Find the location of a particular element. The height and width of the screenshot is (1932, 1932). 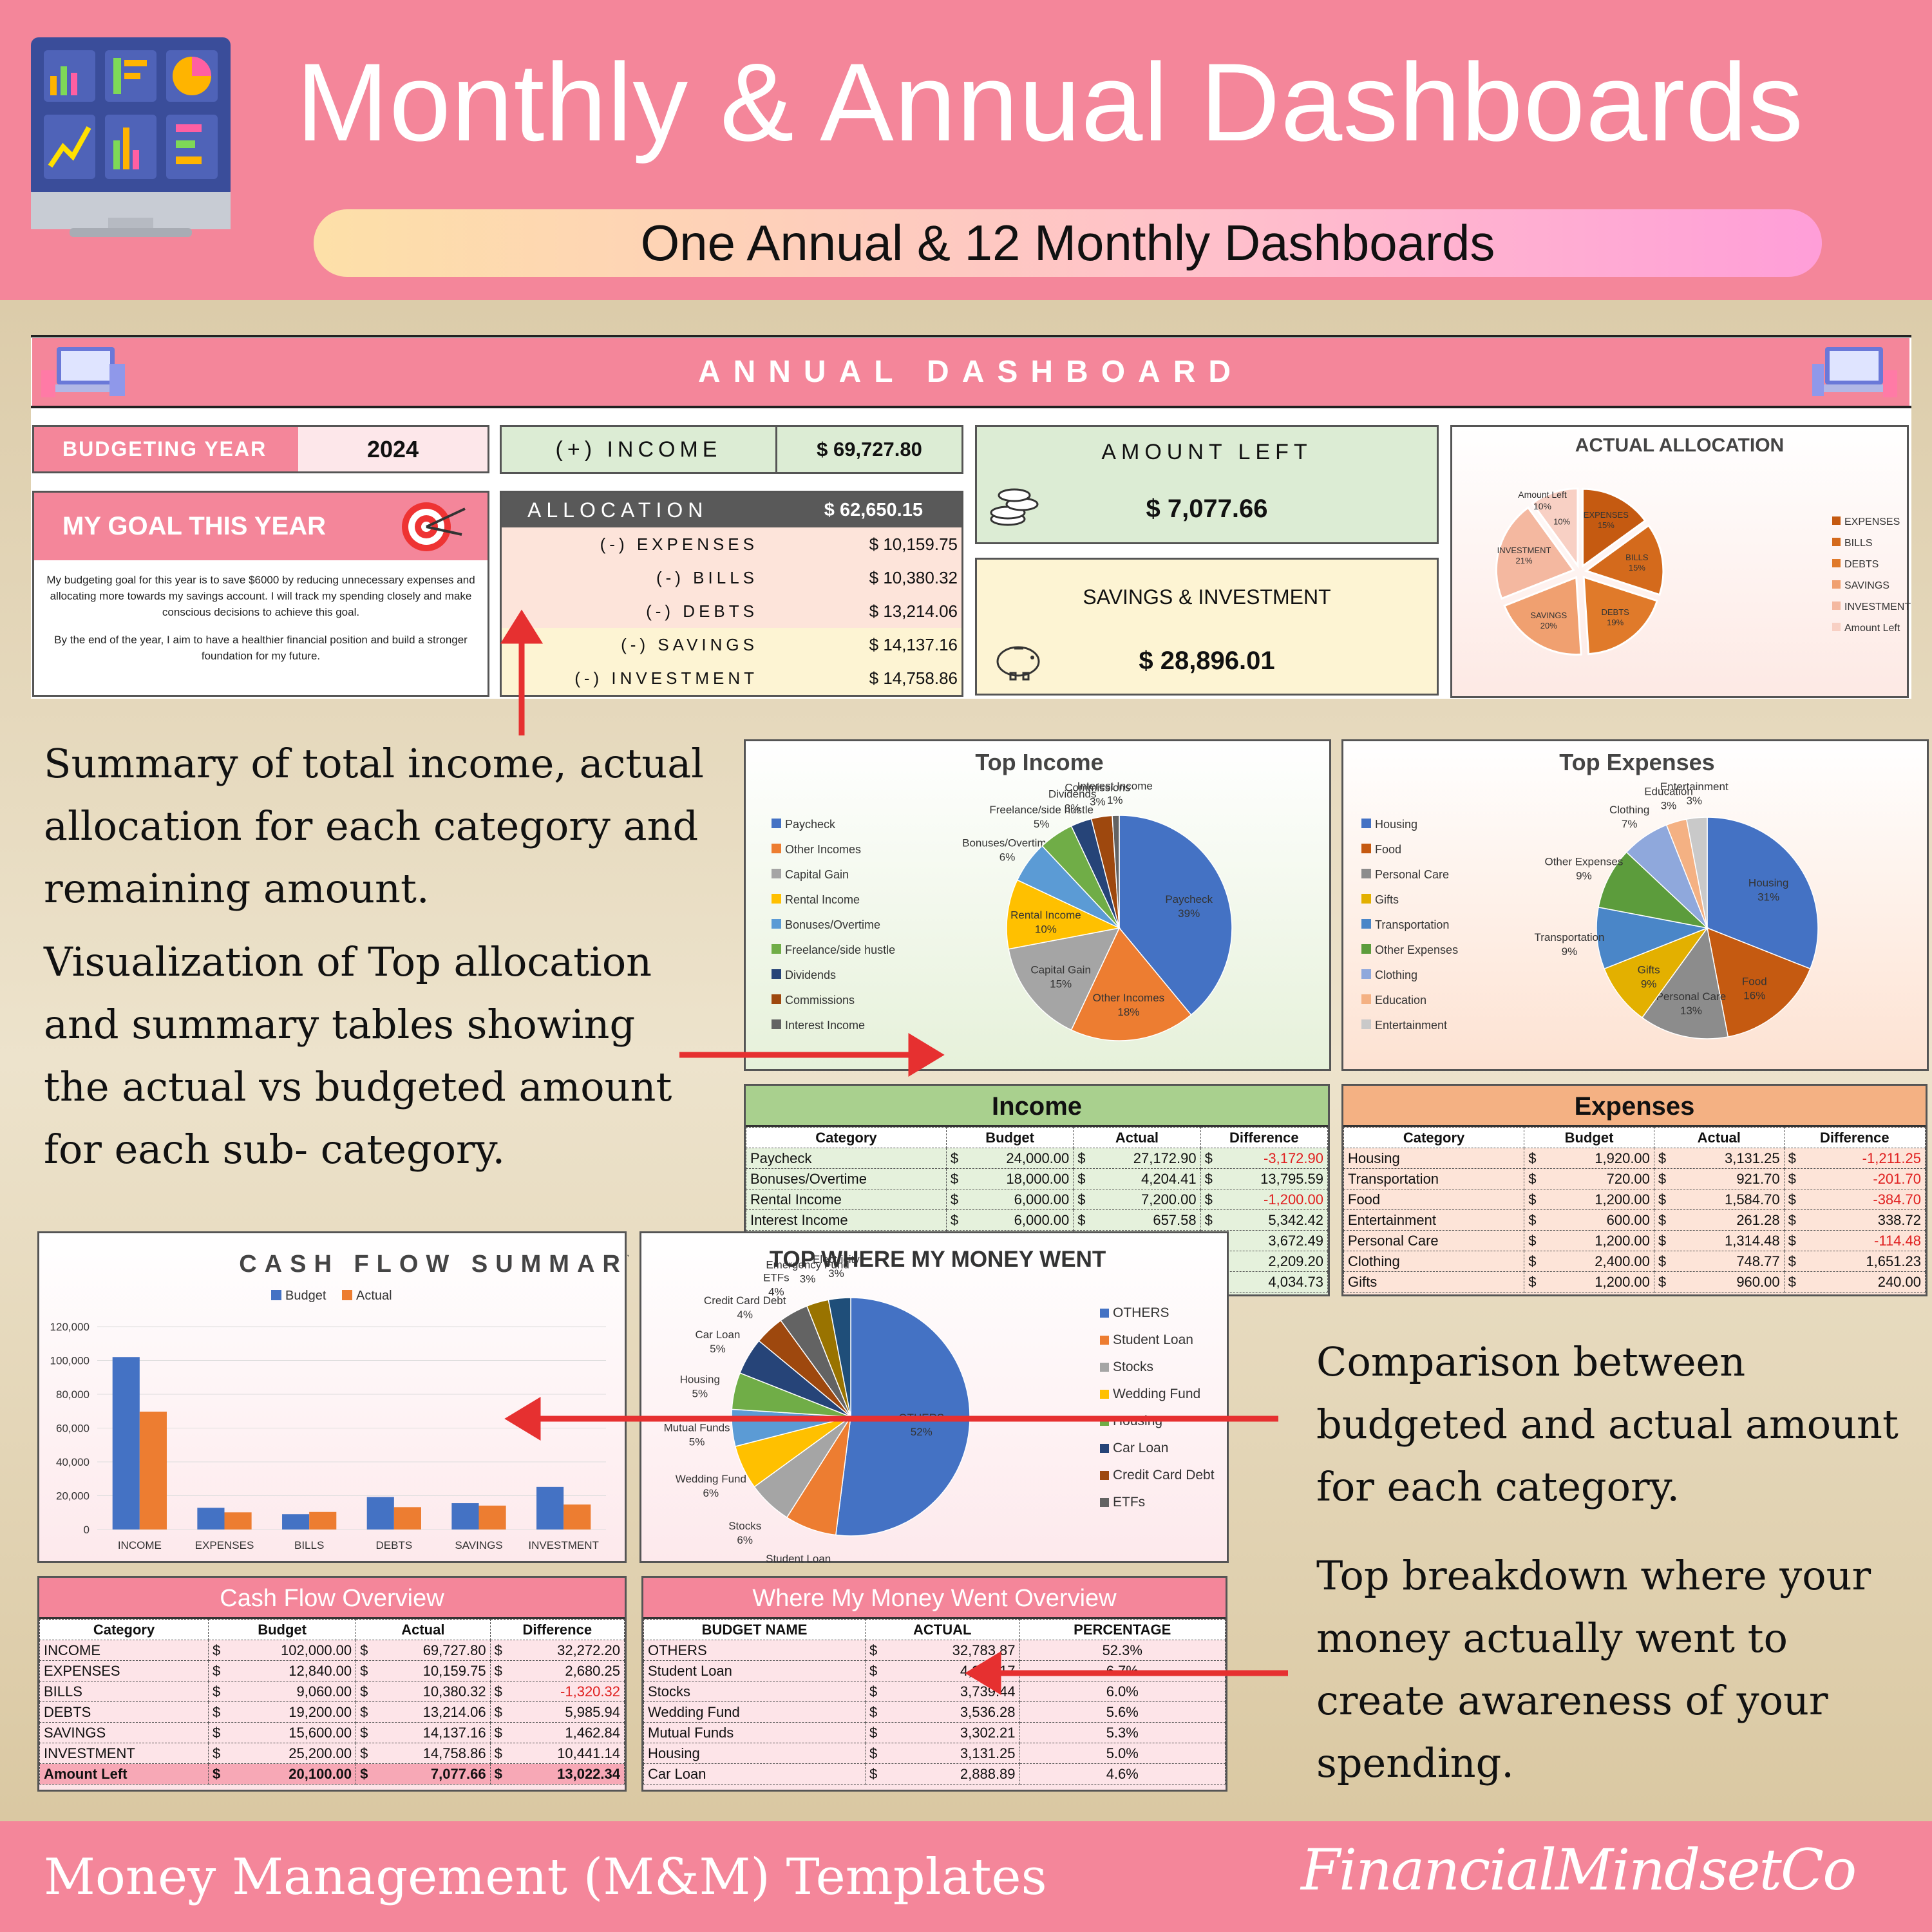

table-row: EXPENSES $12,840.00 $10,159.75 $2,680.25 is located at coordinates (332, 1671).